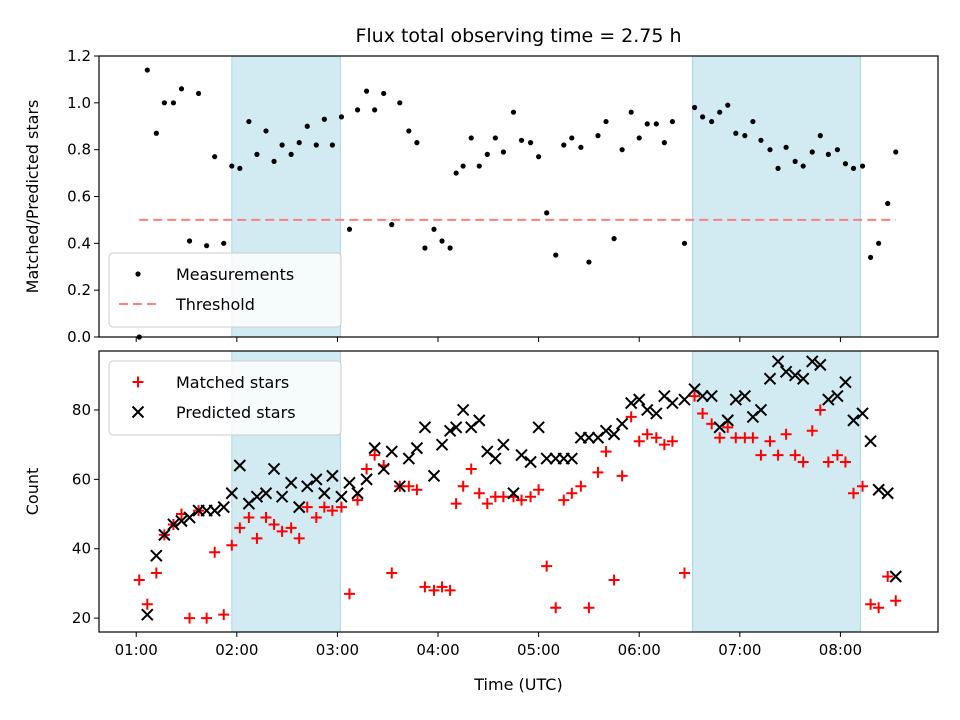 This screenshot has width=960, height=720. I want to click on y-tick-label: 40, so click(81, 549).